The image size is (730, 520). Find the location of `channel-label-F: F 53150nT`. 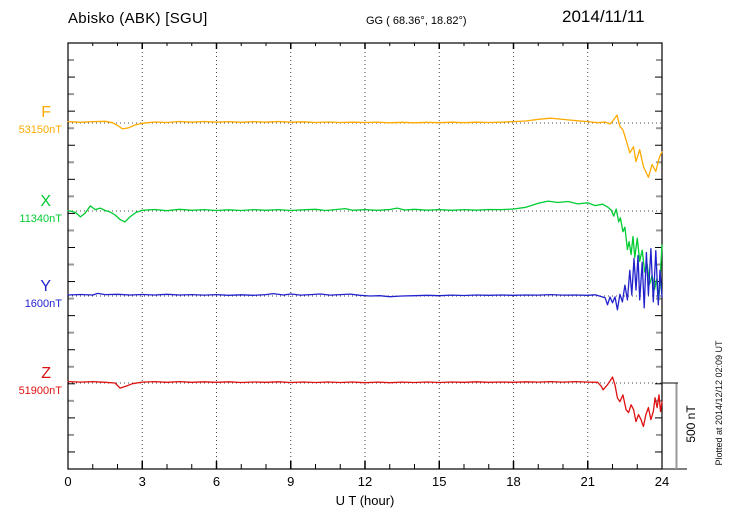

channel-label-F: F 53150nT is located at coordinates (31, 120).